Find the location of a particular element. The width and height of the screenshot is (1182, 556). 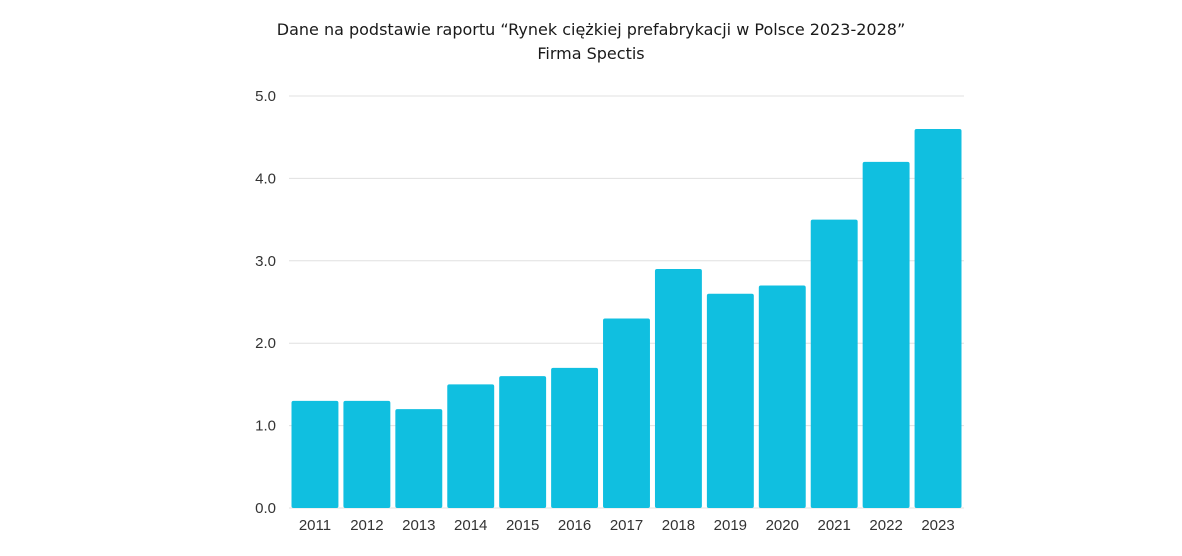

x-tick-label: 2013 is located at coordinates (418, 525).